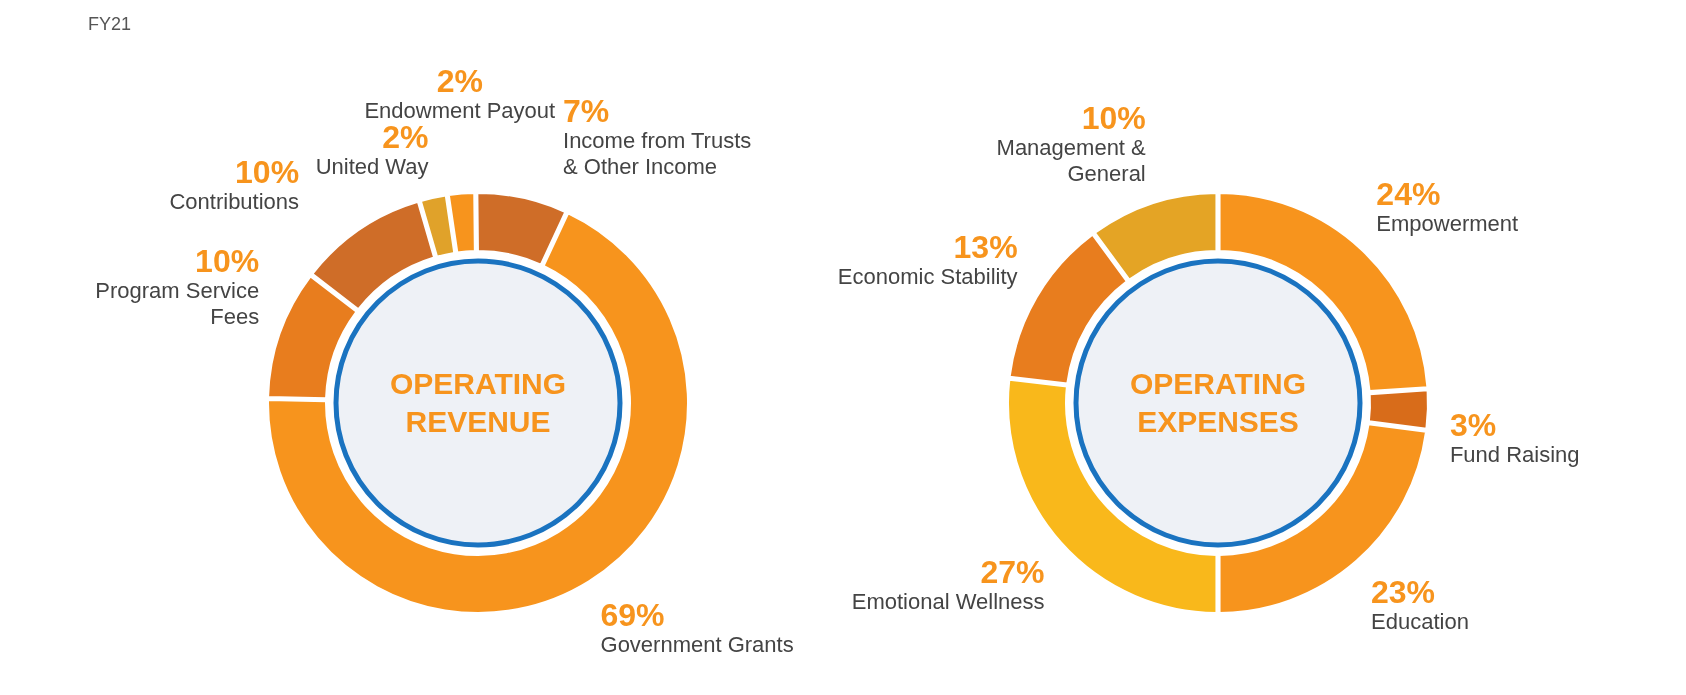 The width and height of the screenshot is (1686, 695). Describe the element at coordinates (1218, 402) in the screenshot. I see `text: OPERATING EXPENSES` at that location.